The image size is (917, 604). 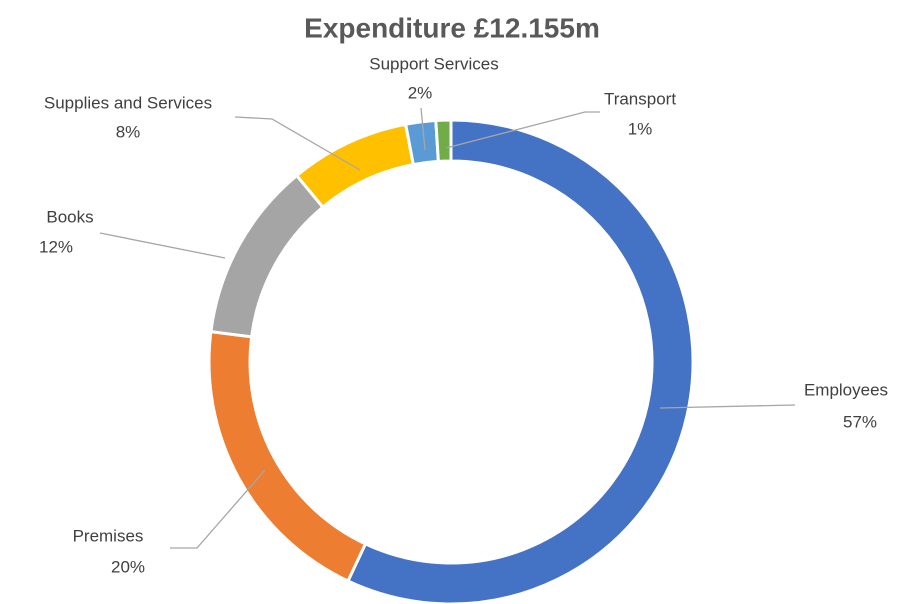 What do you see at coordinates (860, 421) in the screenshot?
I see `value-label: 57%` at bounding box center [860, 421].